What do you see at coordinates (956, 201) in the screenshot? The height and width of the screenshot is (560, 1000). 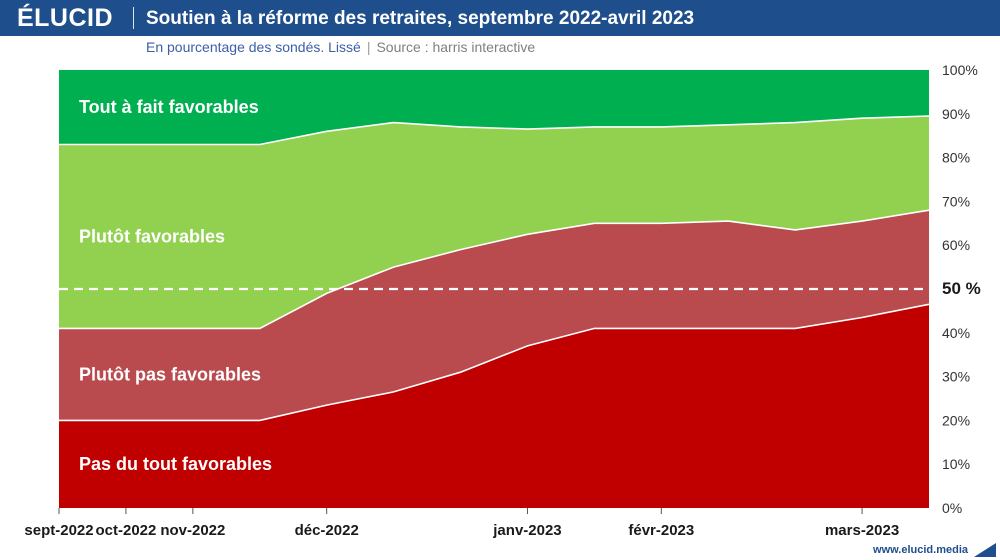 I see `y-tick-label: 70%` at bounding box center [956, 201].